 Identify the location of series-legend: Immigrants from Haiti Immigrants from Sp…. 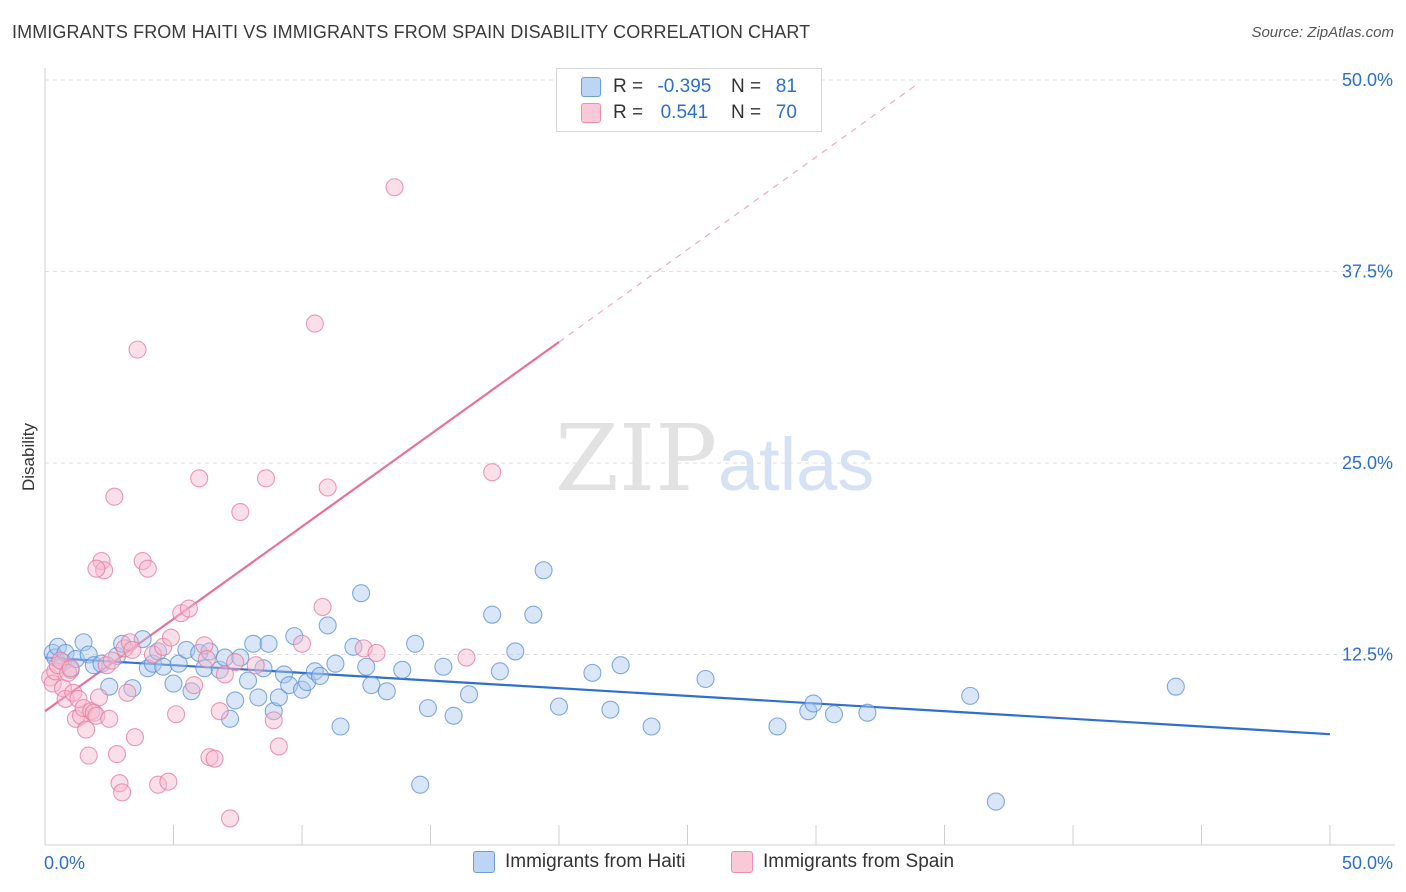
(703, 865).